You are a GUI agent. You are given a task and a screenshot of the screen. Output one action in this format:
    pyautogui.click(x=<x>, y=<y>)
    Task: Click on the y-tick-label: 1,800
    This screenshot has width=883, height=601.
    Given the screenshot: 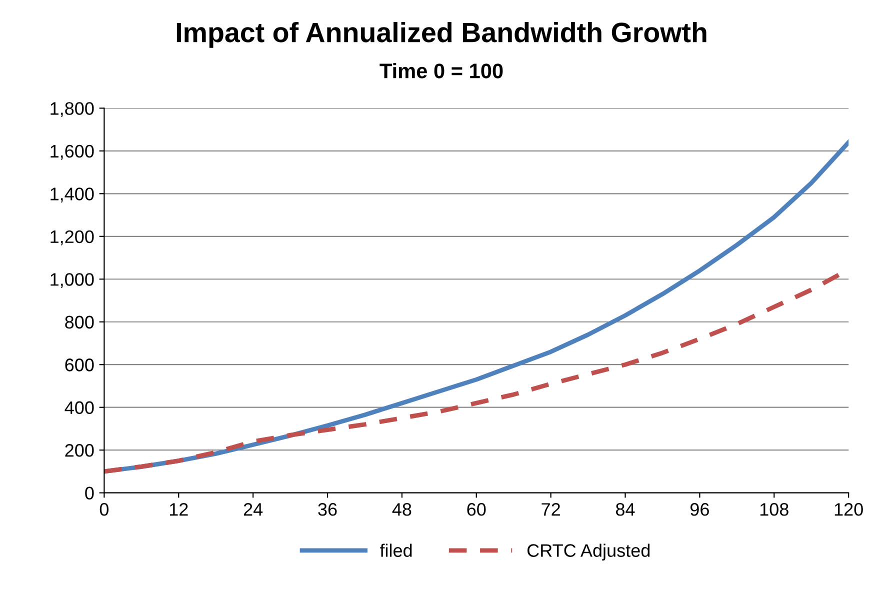 What is the action you would take?
    pyautogui.click(x=72, y=110)
    